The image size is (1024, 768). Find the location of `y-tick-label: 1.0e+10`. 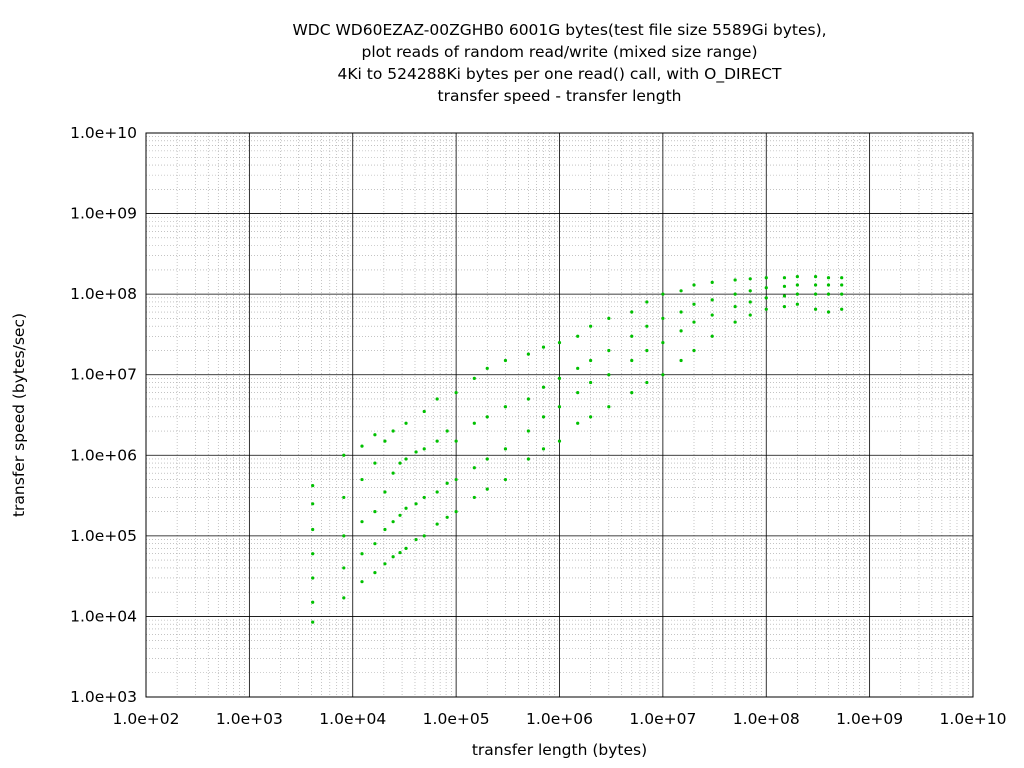

y-tick-label: 1.0e+10 is located at coordinates (103, 133).